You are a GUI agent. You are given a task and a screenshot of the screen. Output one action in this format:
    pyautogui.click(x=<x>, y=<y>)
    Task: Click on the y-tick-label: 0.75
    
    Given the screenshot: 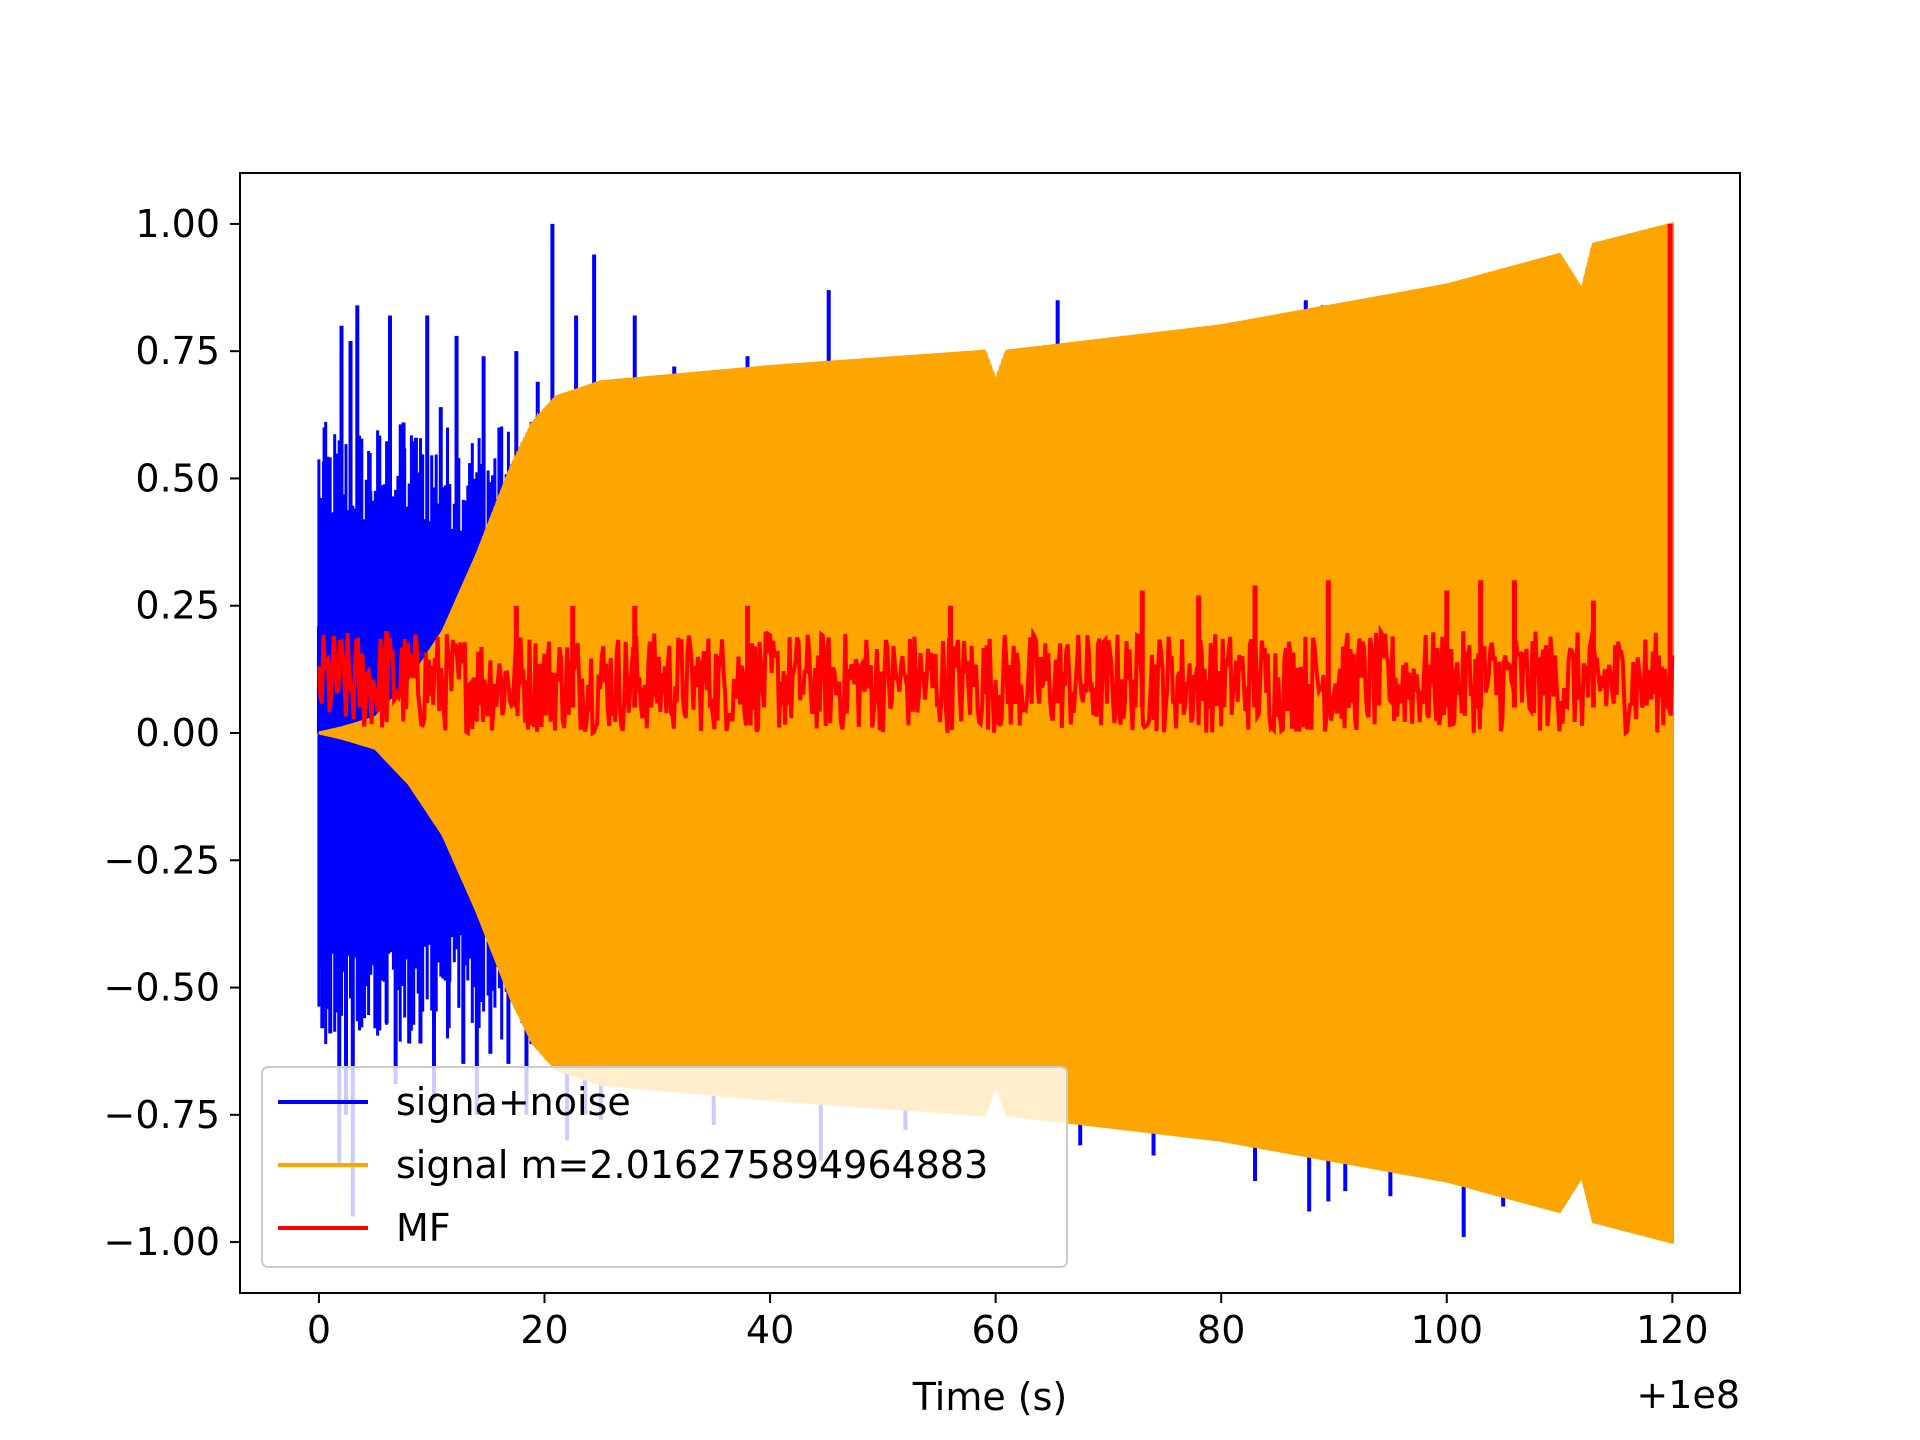 What is the action you would take?
    pyautogui.click(x=177, y=351)
    